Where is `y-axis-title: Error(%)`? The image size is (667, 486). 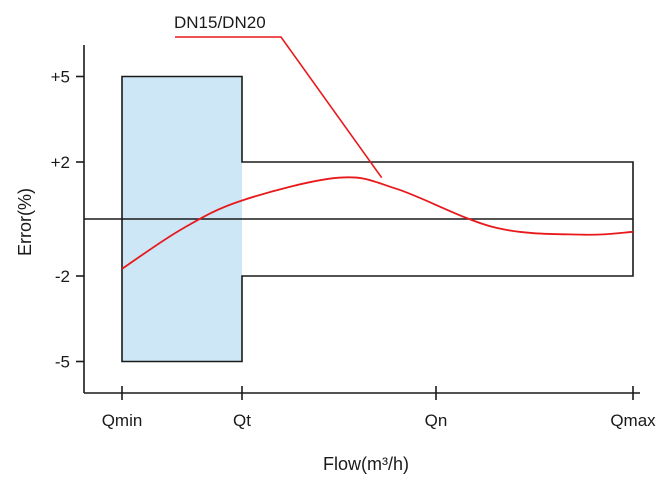 y-axis-title: Error(%) is located at coordinates (25, 222).